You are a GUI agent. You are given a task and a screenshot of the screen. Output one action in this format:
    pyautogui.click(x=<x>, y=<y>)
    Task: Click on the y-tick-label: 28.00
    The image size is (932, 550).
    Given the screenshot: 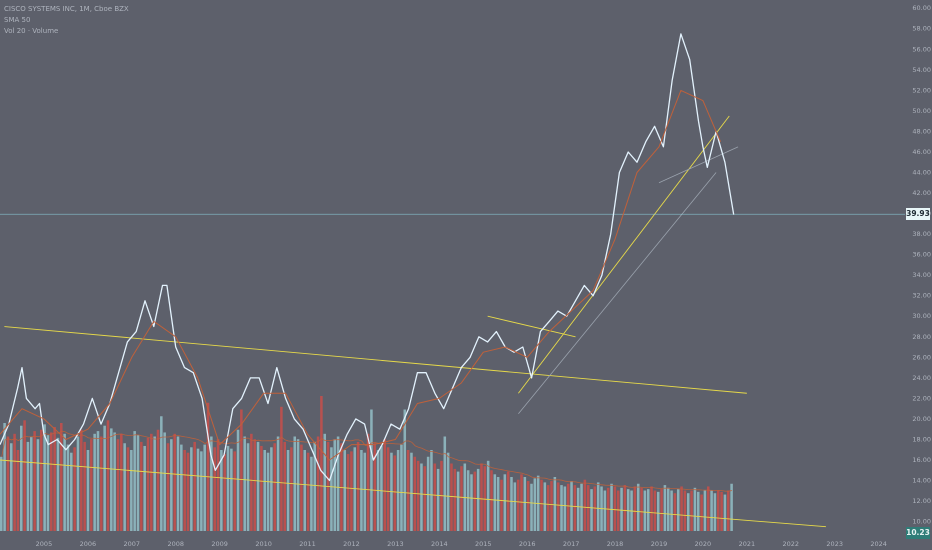 What is the action you would take?
    pyautogui.click(x=921, y=337)
    